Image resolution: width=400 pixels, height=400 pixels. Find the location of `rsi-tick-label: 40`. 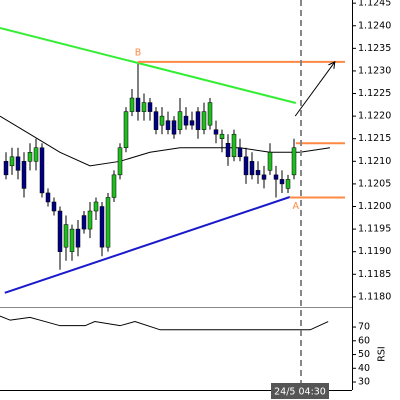

rsi-tick-label: 40 is located at coordinates (364, 368).